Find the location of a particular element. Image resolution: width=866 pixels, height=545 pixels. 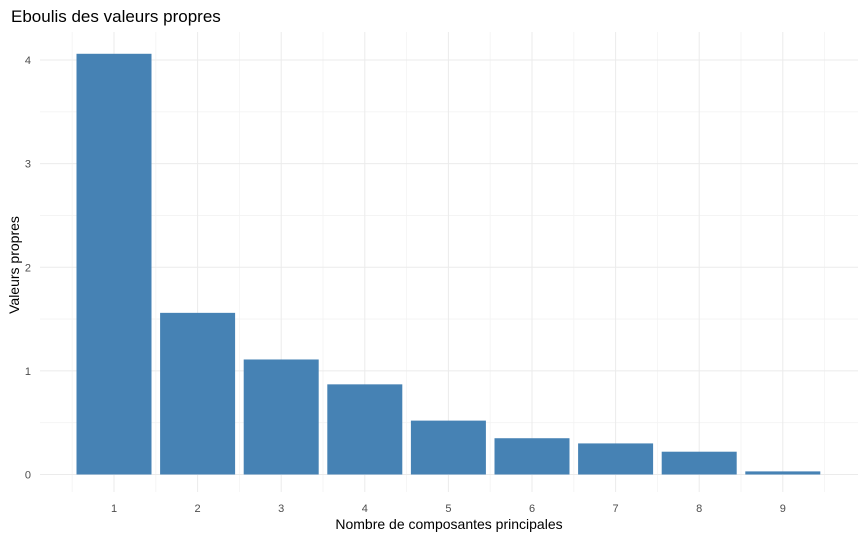

x-tick-label-4: 4 is located at coordinates (365, 509).